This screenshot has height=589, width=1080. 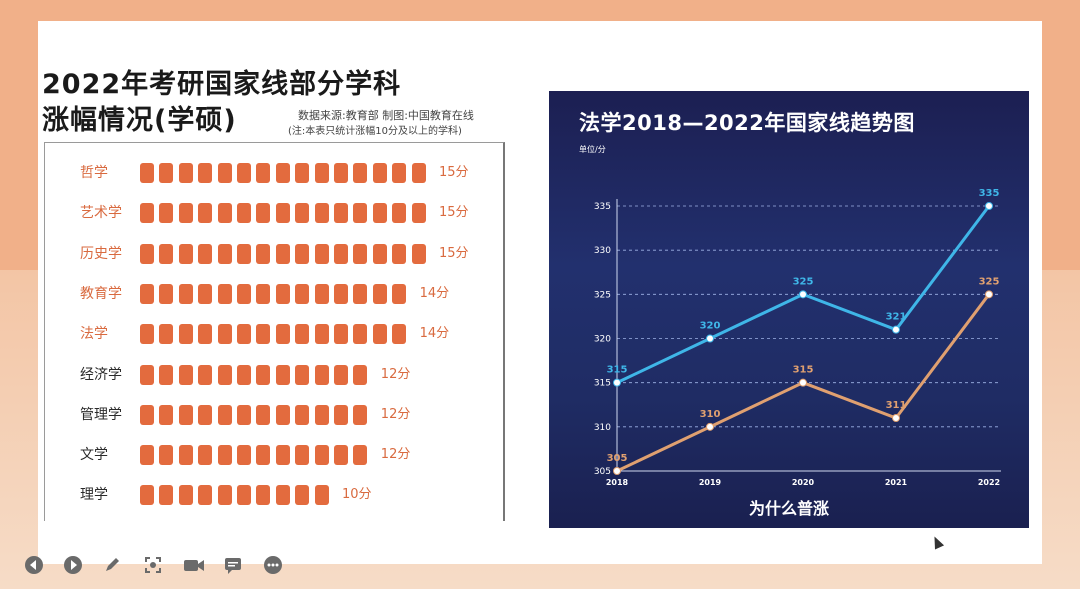 I want to click on bar-row-value: 10分, so click(x=357, y=495).